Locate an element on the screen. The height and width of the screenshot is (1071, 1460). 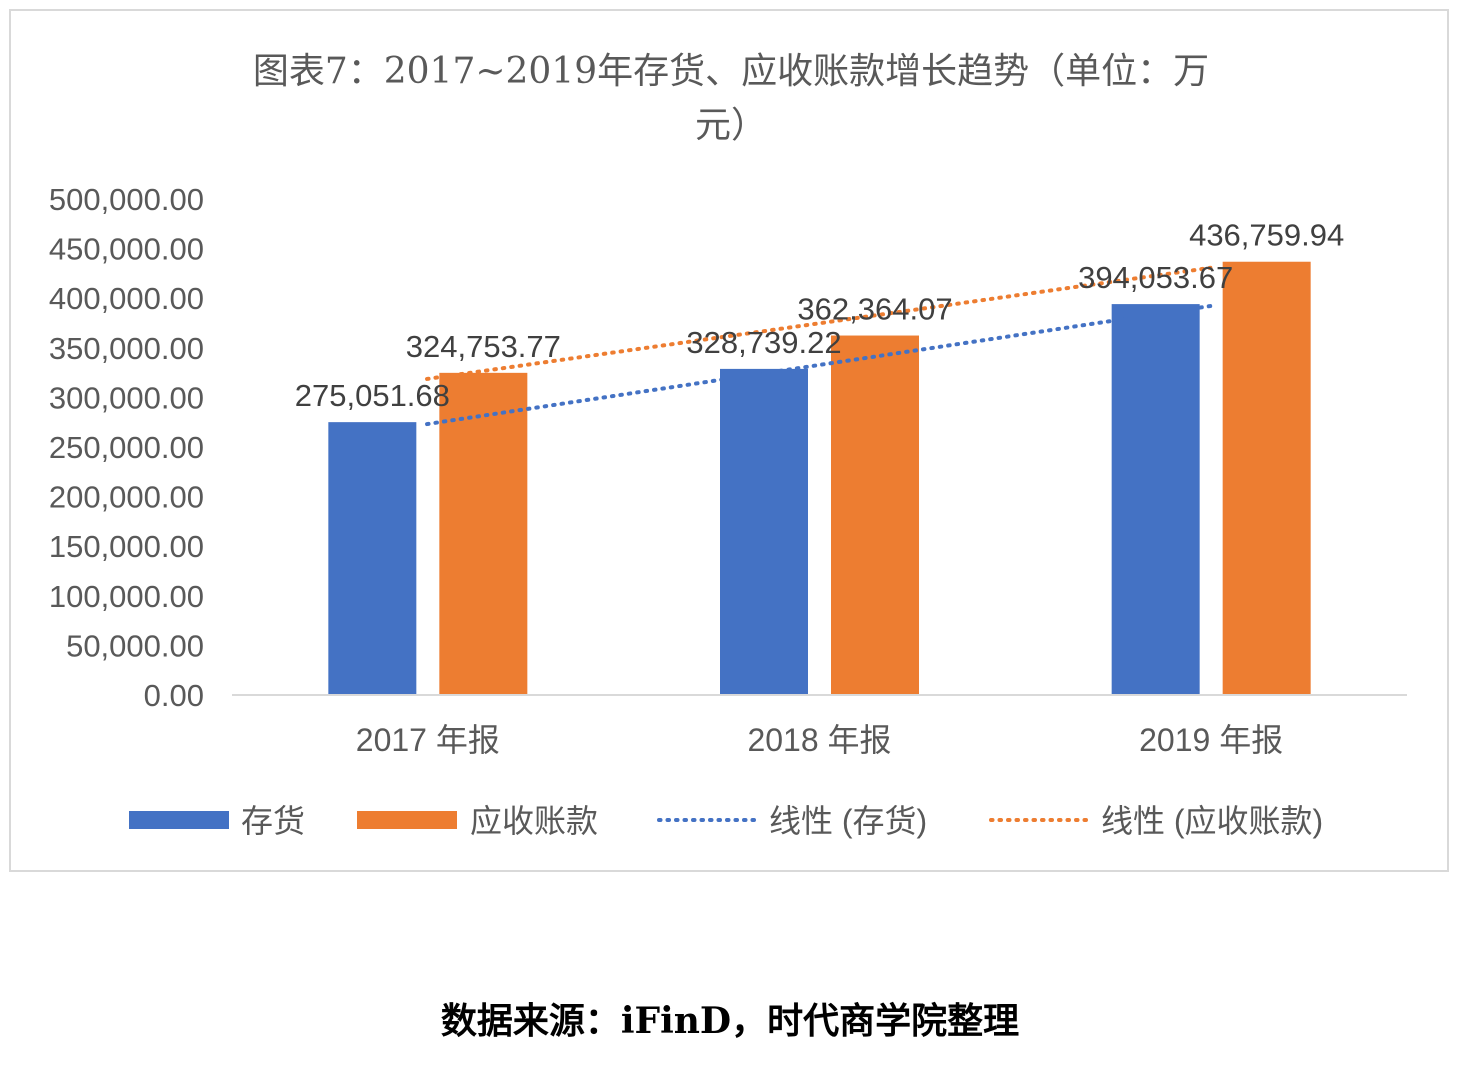
legend-item-trend-receivables-label: 线性 (应收账款) is located at coordinates (1212, 821).